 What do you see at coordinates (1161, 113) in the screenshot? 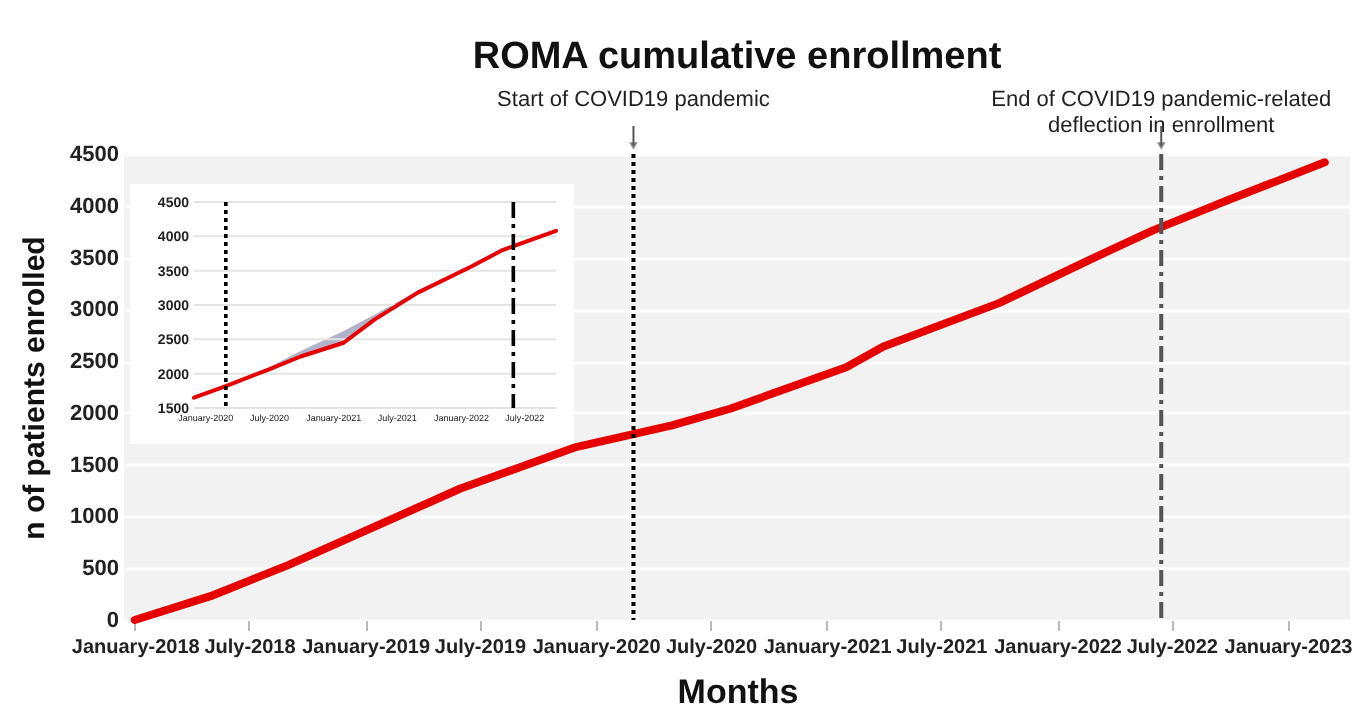
I see `ref-line-label: End of COVID19 pandemic-related deflection in enrollment` at bounding box center [1161, 113].